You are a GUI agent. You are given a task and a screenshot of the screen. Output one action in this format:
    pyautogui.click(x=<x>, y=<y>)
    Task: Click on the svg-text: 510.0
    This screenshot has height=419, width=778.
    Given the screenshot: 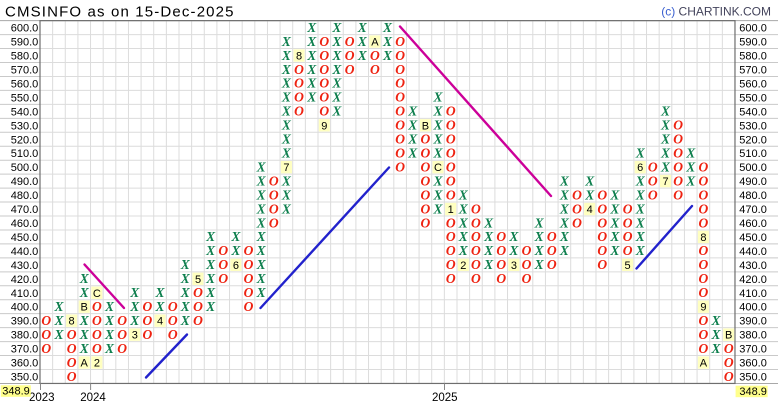 What is the action you would take?
    pyautogui.click(x=25, y=154)
    